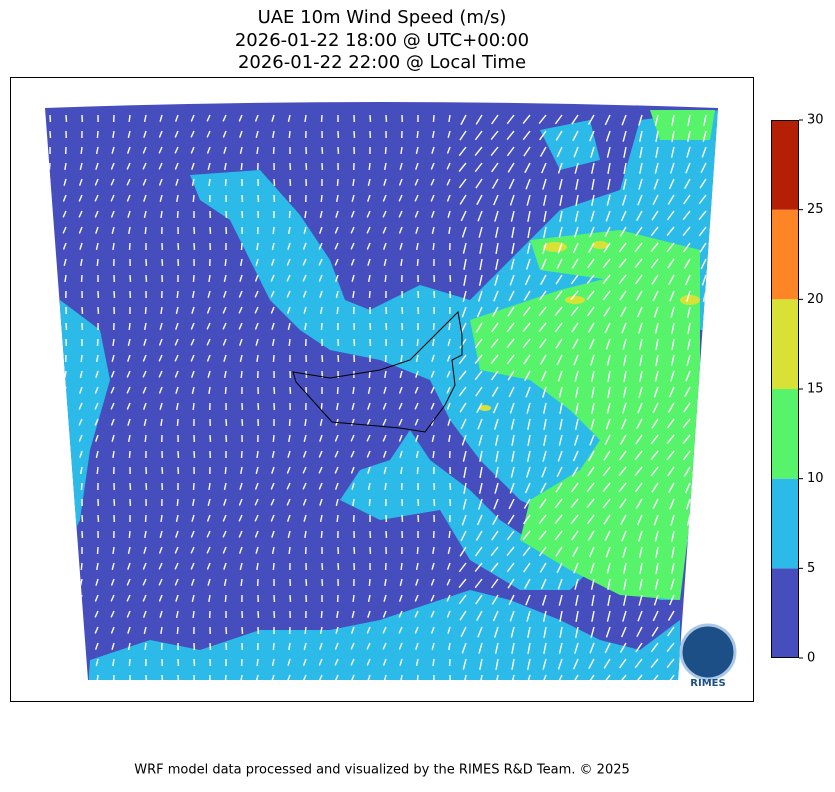  I want to click on colorbar-tick-label: 5, so click(811, 568).